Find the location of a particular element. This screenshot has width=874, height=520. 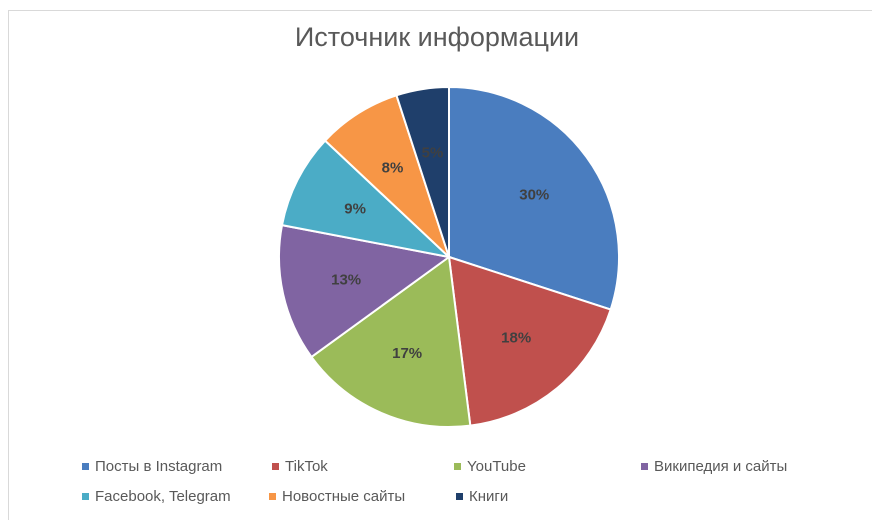

pie-slice-label-0: 30% is located at coordinates (534, 195).